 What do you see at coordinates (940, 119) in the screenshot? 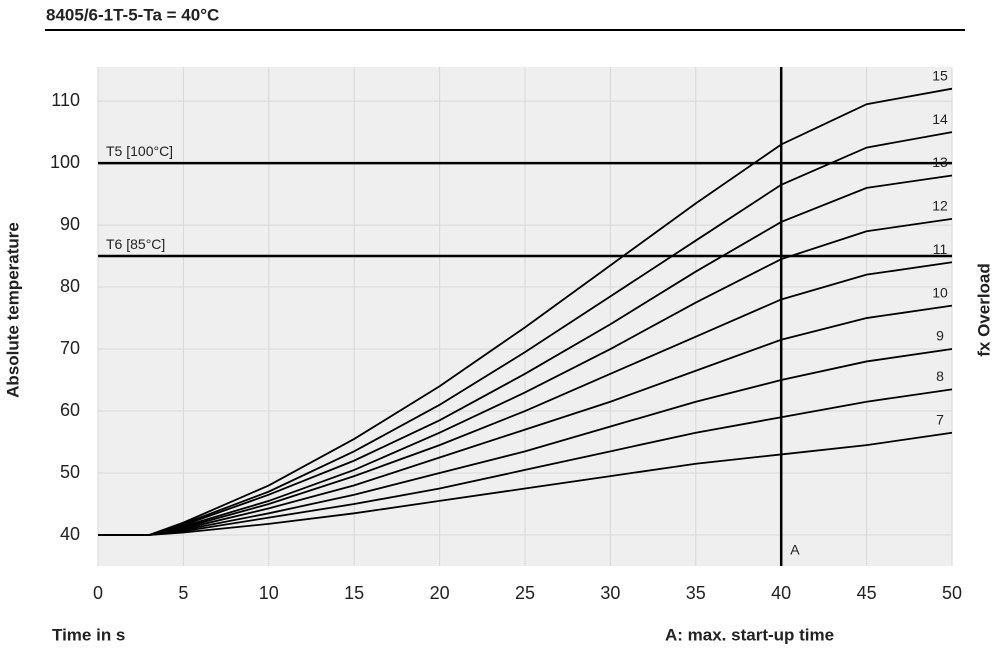
I see `series-label: 14` at bounding box center [940, 119].